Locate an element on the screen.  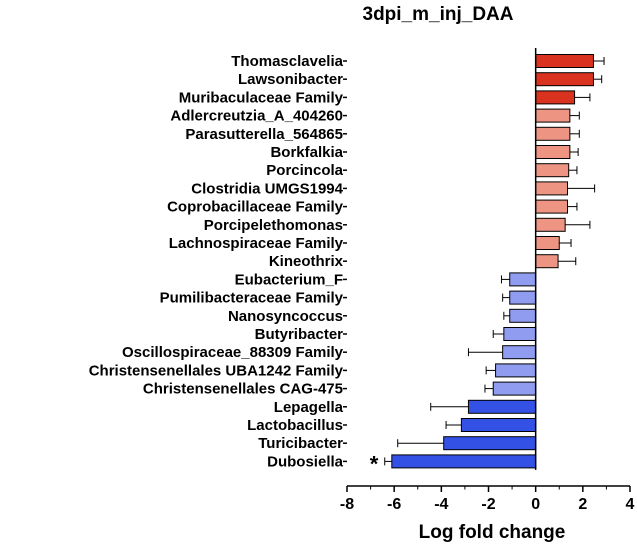
category-label: Lawsonibacter is located at coordinates (290, 79).